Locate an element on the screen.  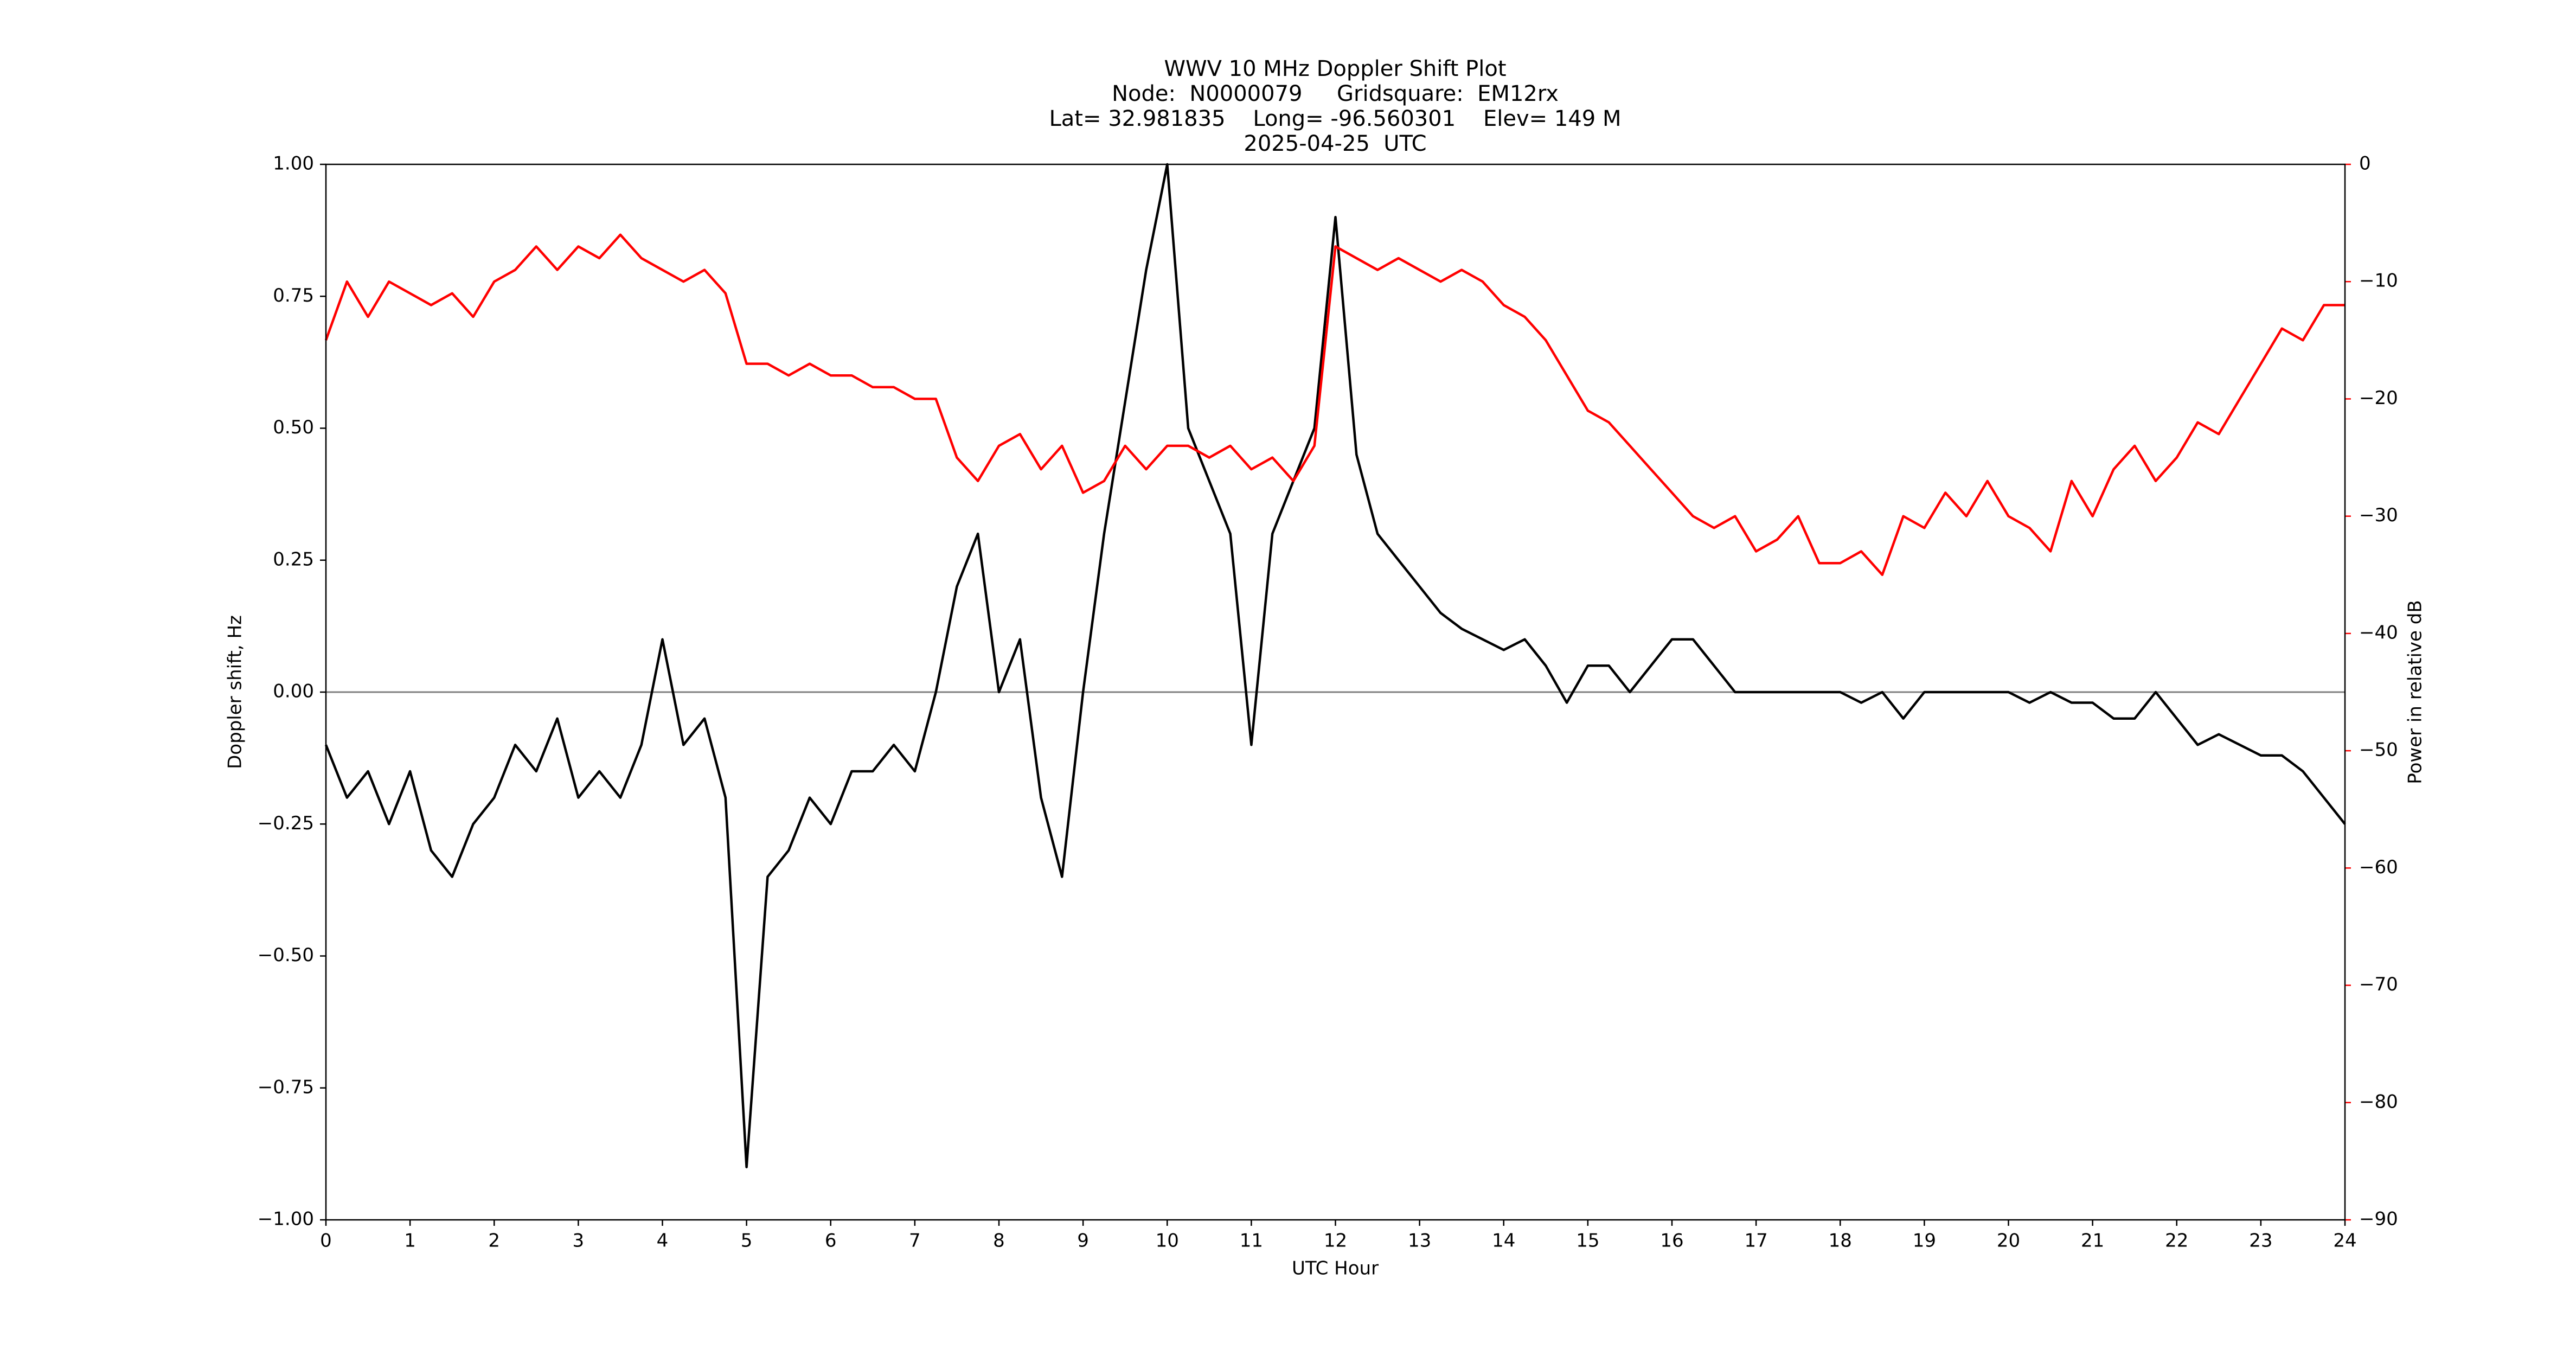
x-tick-label: 9 is located at coordinates (1083, 1241).